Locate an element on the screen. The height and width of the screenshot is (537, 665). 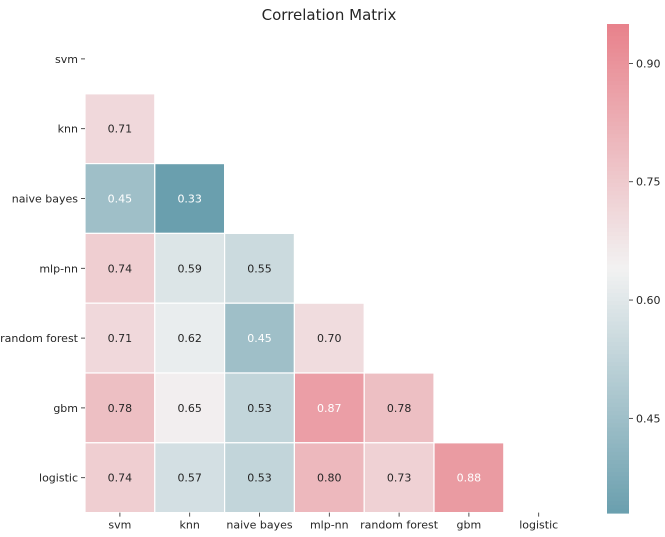
x-tick-label: knn is located at coordinates (190, 525).